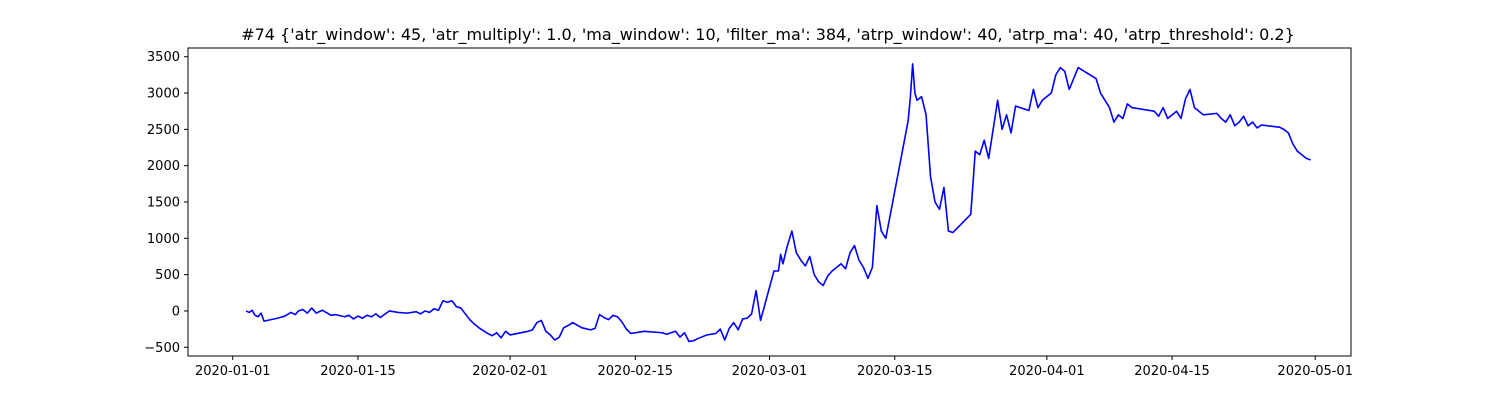 This screenshot has height=400, width=1500. Describe the element at coordinates (163, 130) in the screenshot. I see `y-tick-label: 2500` at that location.